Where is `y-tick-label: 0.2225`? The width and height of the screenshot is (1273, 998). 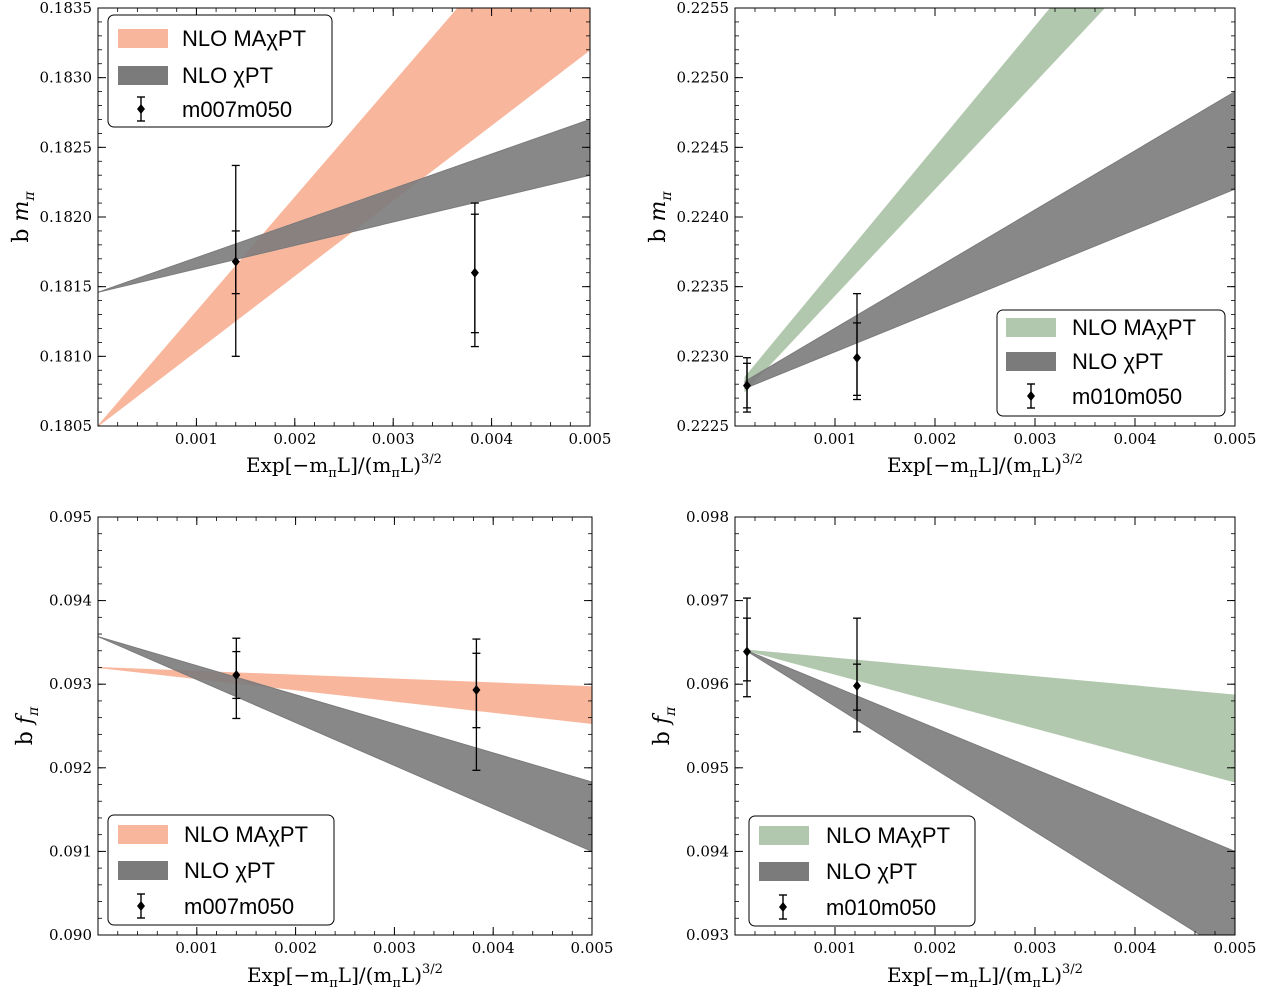 y-tick-label: 0.2225 is located at coordinates (703, 426).